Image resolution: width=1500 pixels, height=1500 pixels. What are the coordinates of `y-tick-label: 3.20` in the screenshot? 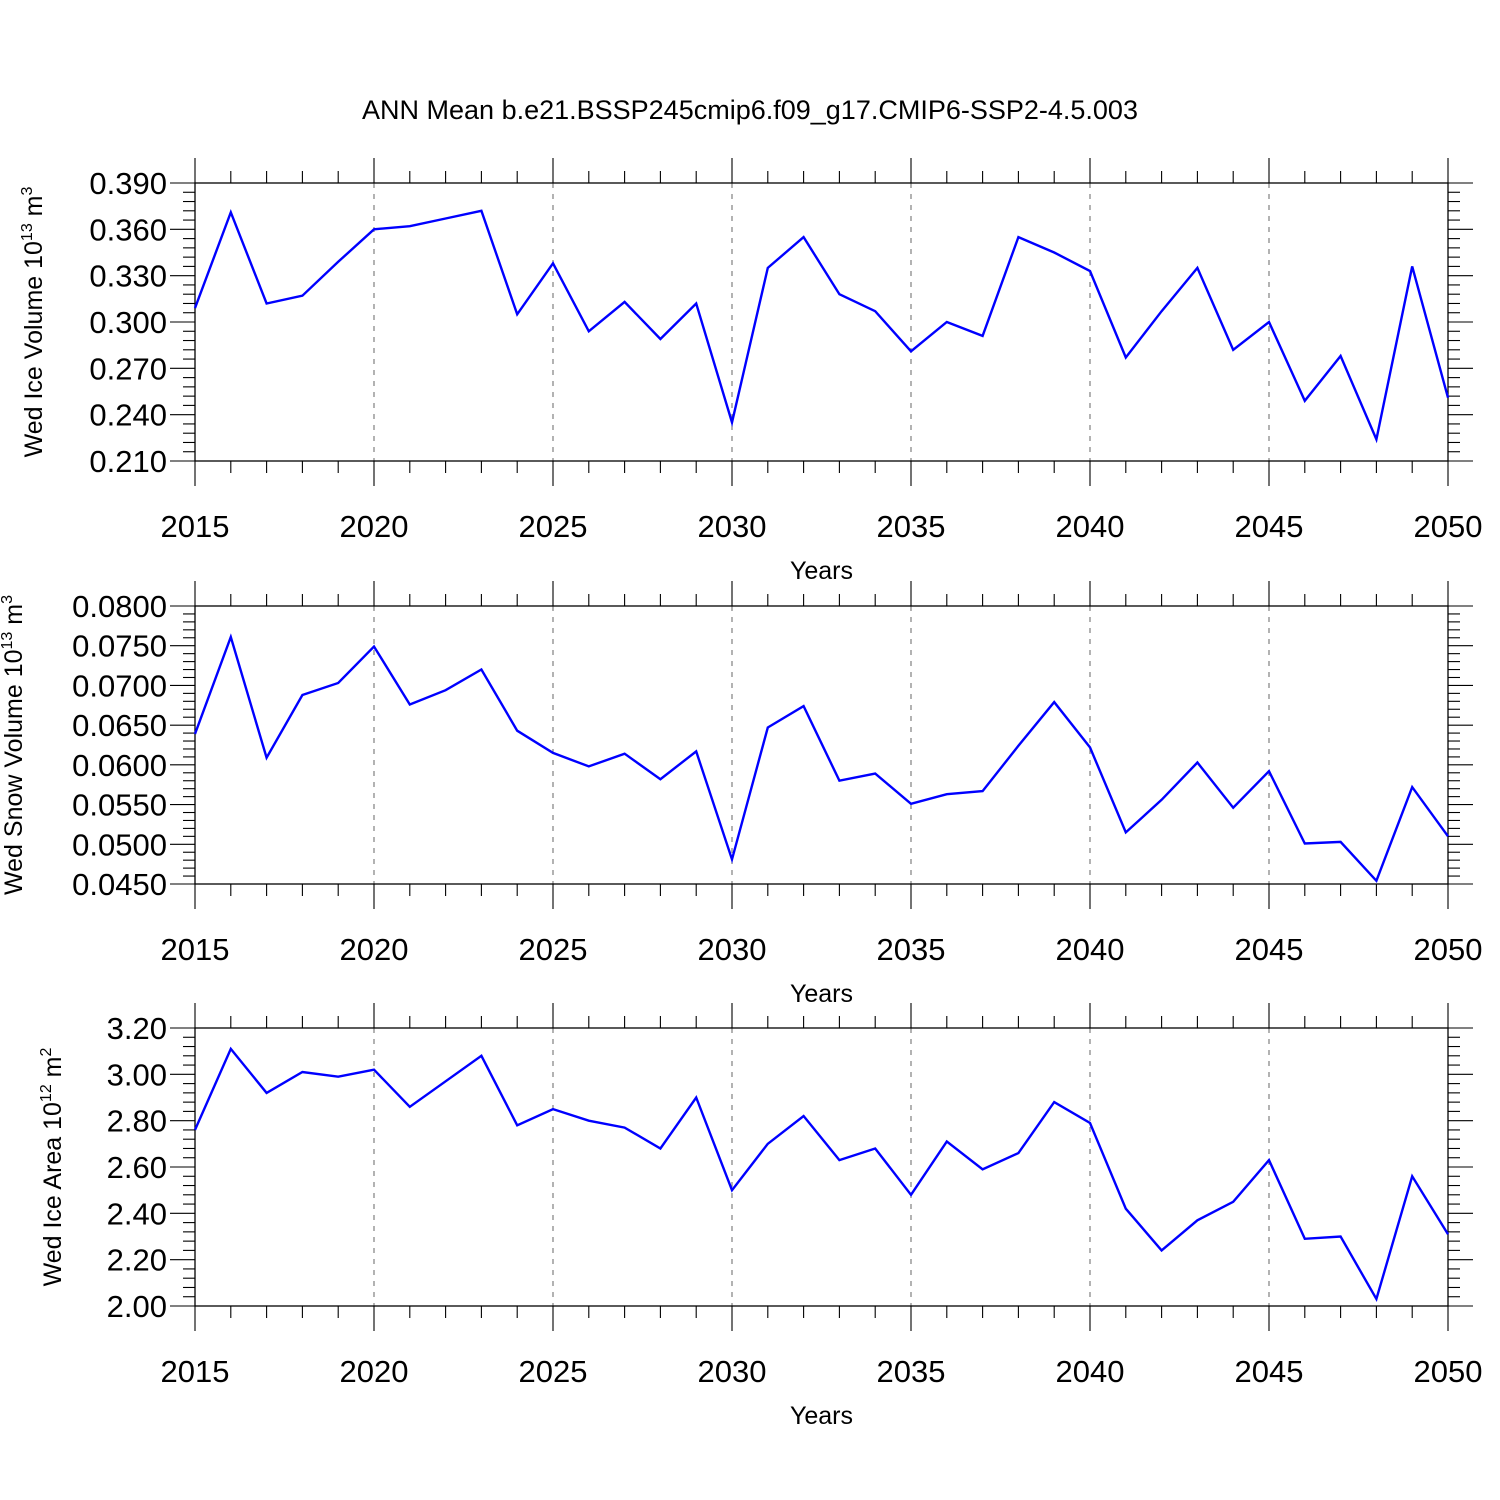 It's located at (137, 1028).